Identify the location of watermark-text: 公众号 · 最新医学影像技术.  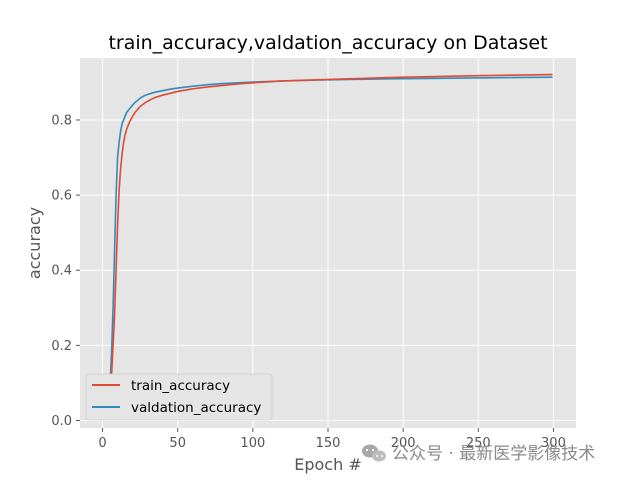
(493, 454).